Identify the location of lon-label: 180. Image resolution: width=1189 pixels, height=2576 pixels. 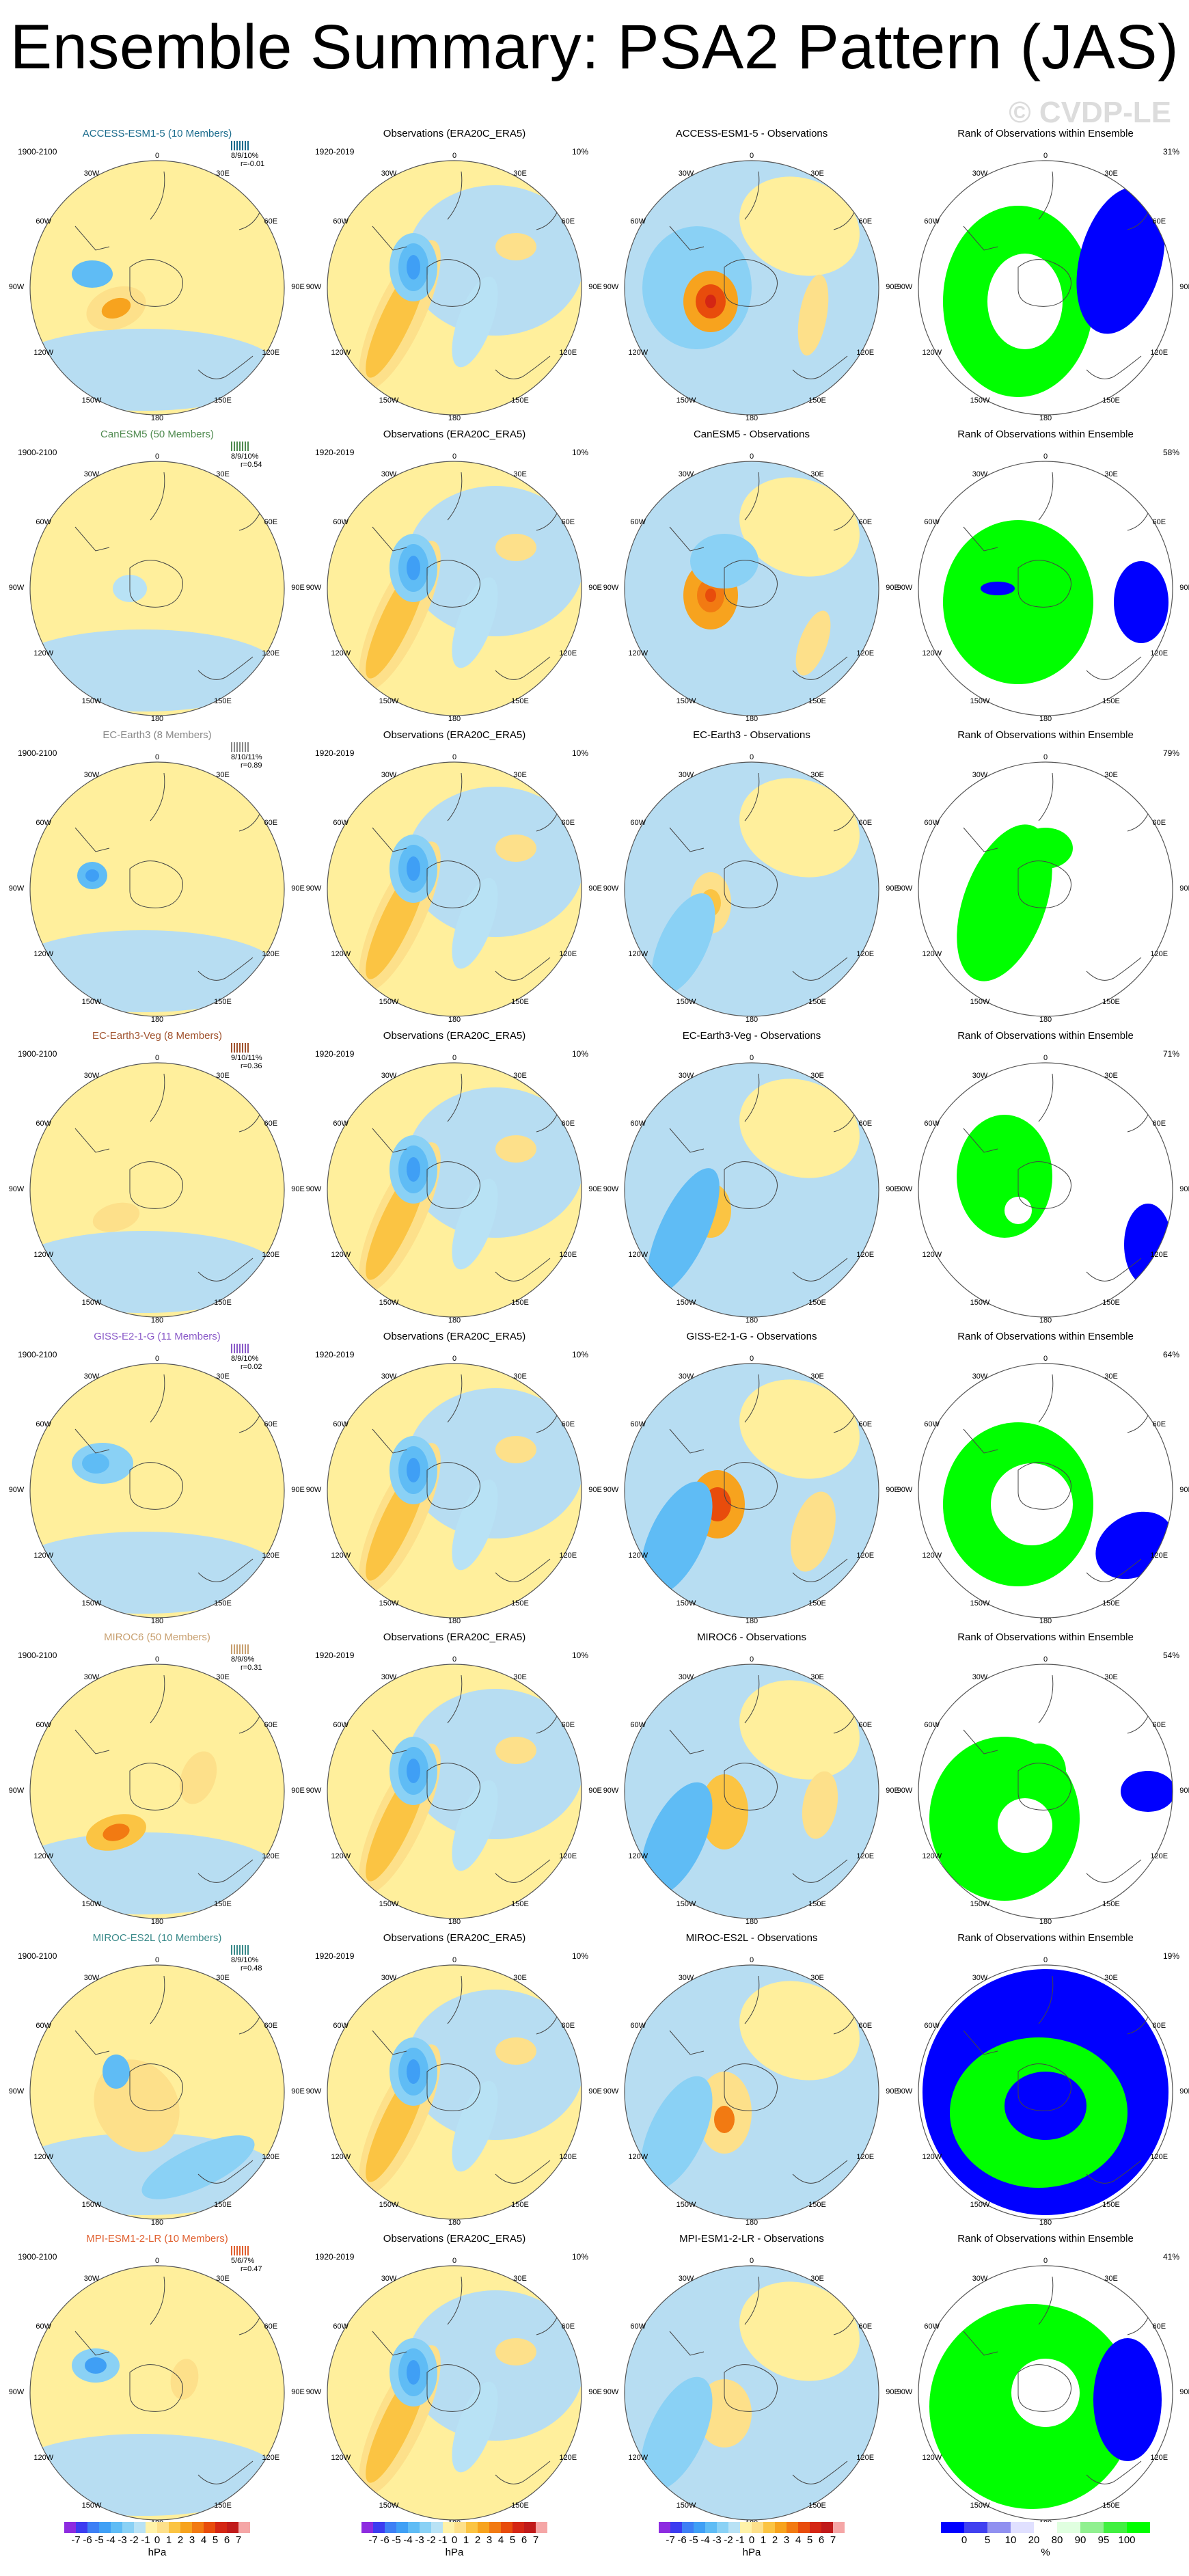
(751, 1321).